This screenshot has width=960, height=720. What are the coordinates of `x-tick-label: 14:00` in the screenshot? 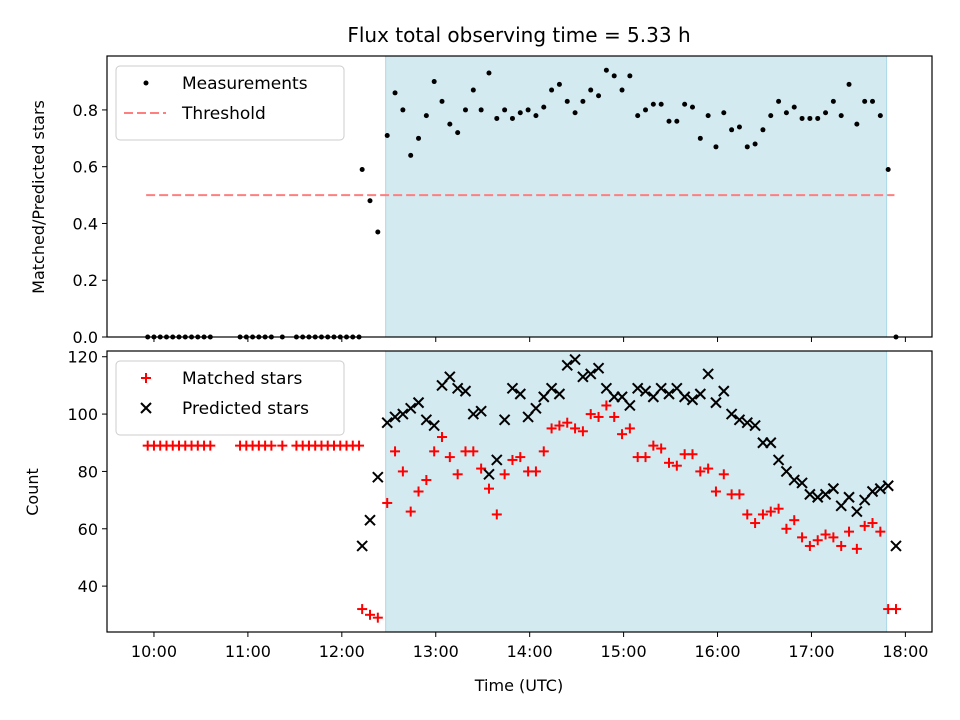 It's located at (530, 651).